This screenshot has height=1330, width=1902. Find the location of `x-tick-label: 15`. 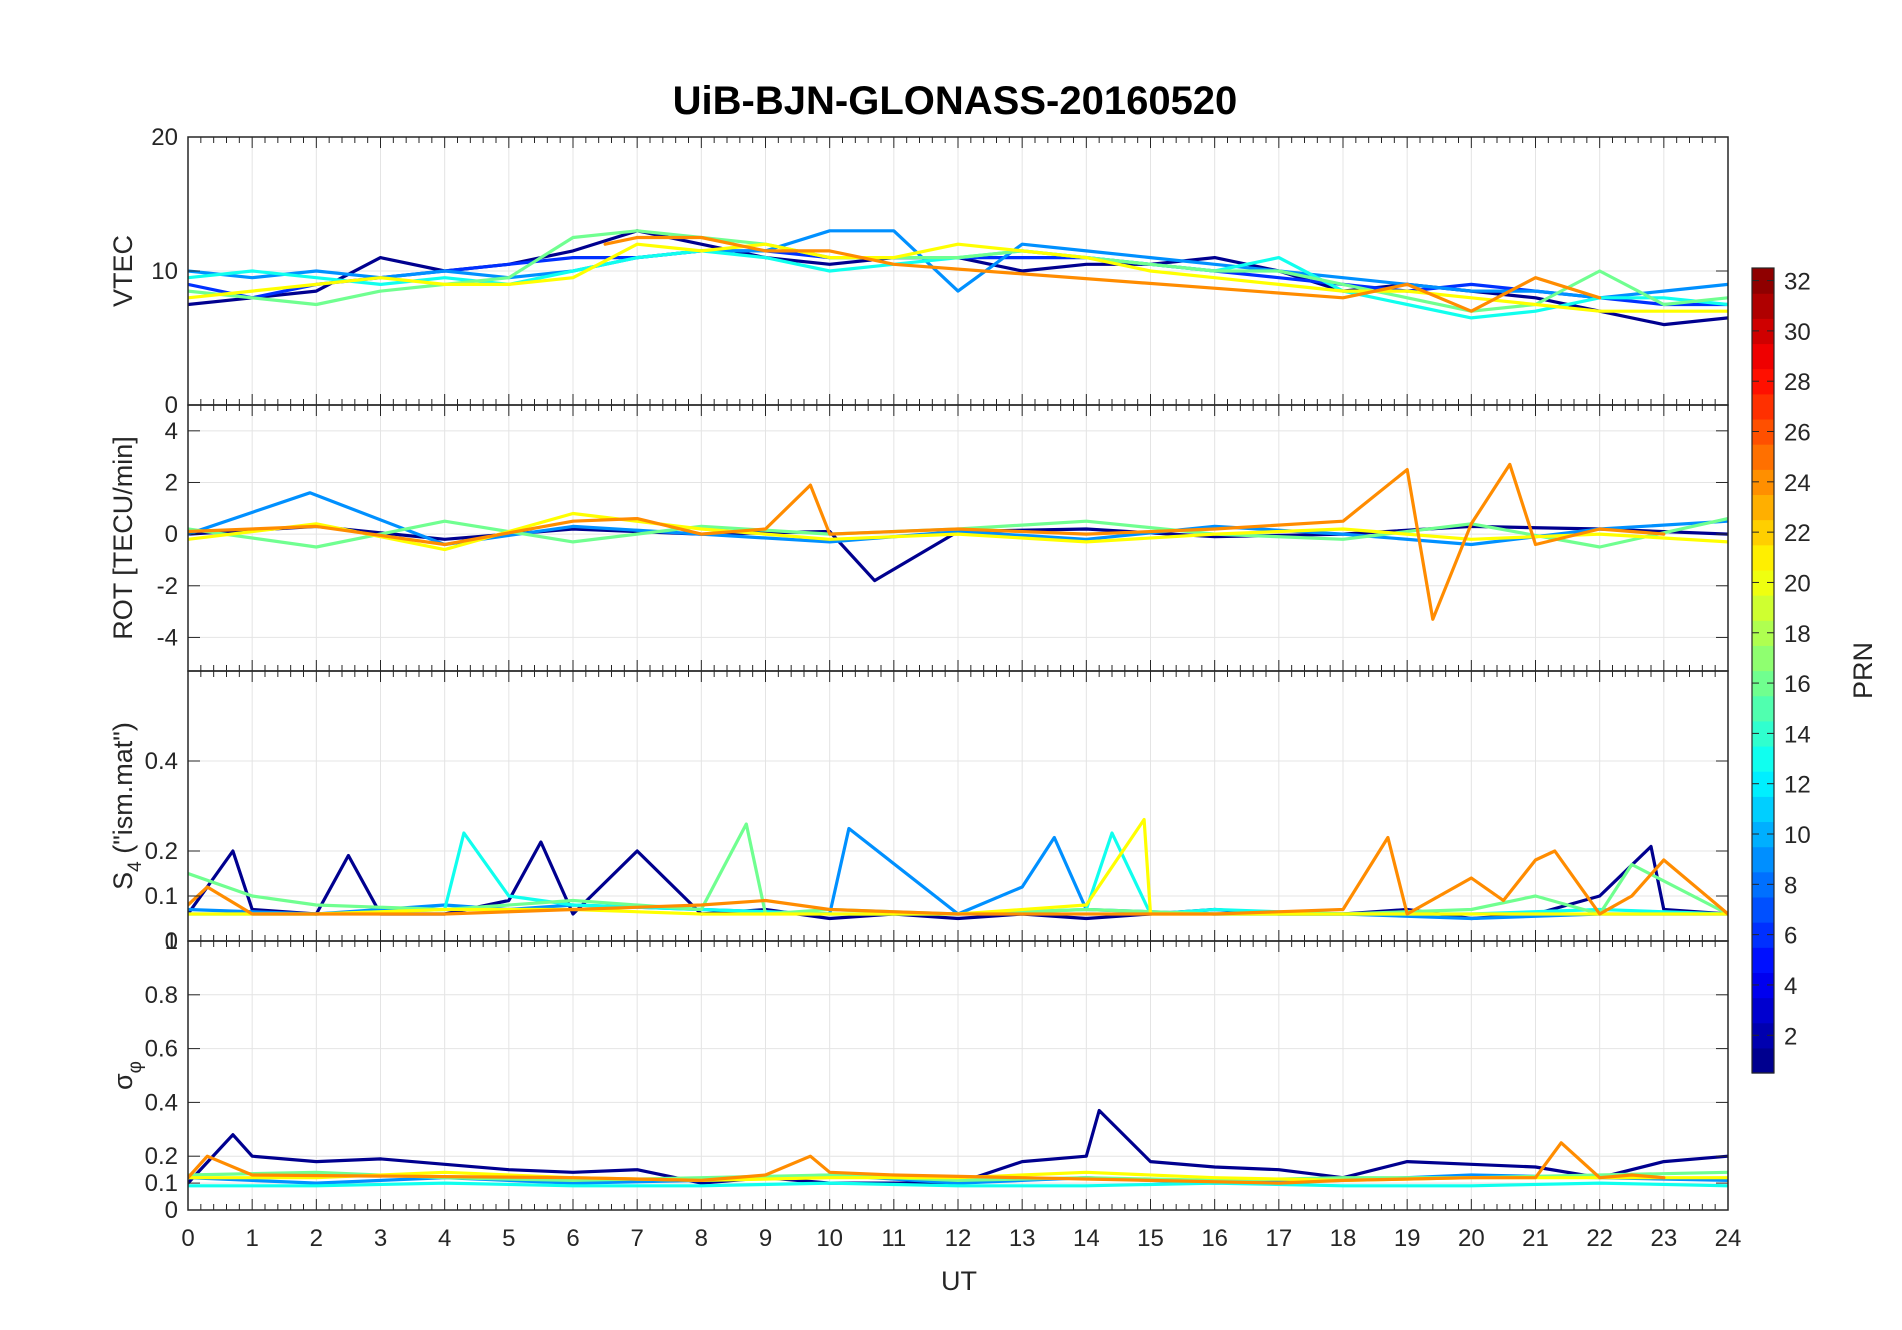

x-tick-label: 15 is located at coordinates (1150, 1238).